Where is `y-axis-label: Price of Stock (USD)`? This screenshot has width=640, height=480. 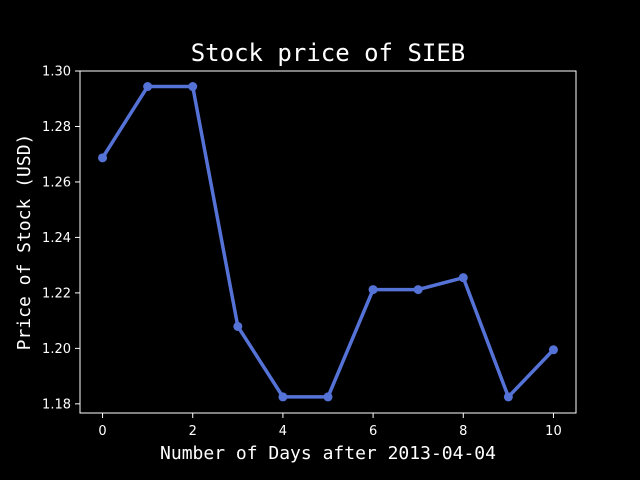
y-axis-label: Price of Stock (USD) is located at coordinates (24, 242).